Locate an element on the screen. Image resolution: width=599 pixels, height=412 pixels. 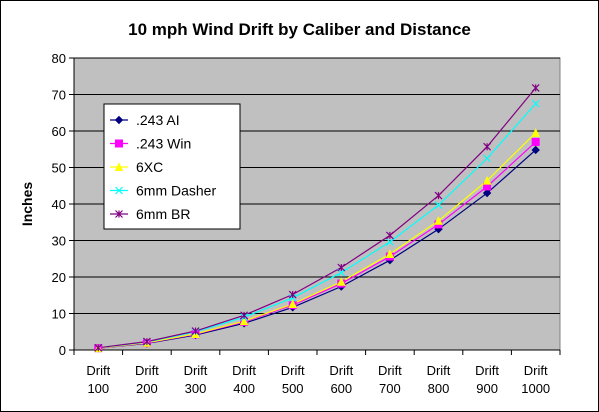
x-tick-label: Drift 800 is located at coordinates (439, 379).